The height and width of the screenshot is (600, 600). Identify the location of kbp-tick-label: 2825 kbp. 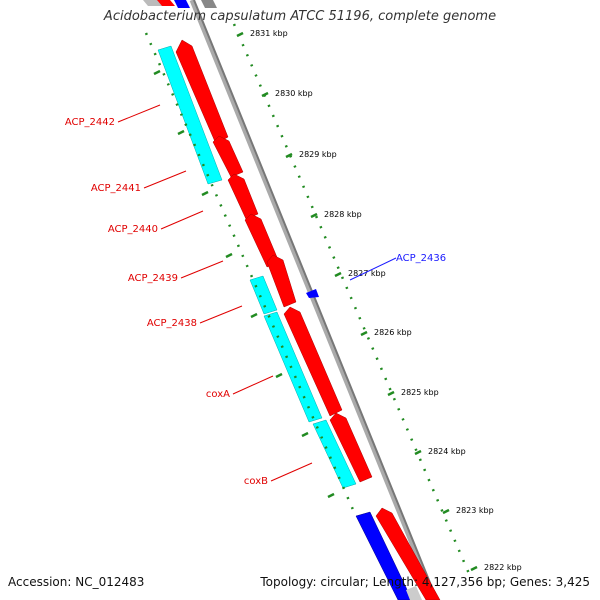
(420, 392).